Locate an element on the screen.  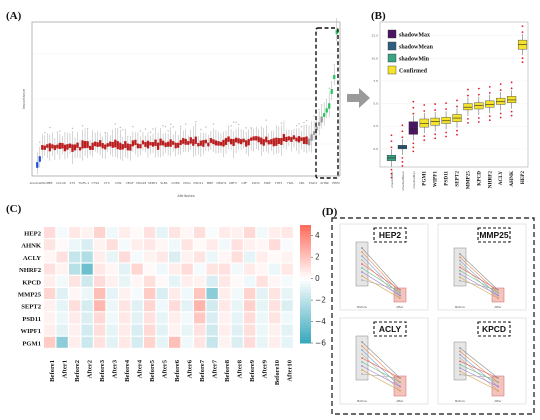
panel-b-x-tick: MMP25 is located at coordinates (468, 180).